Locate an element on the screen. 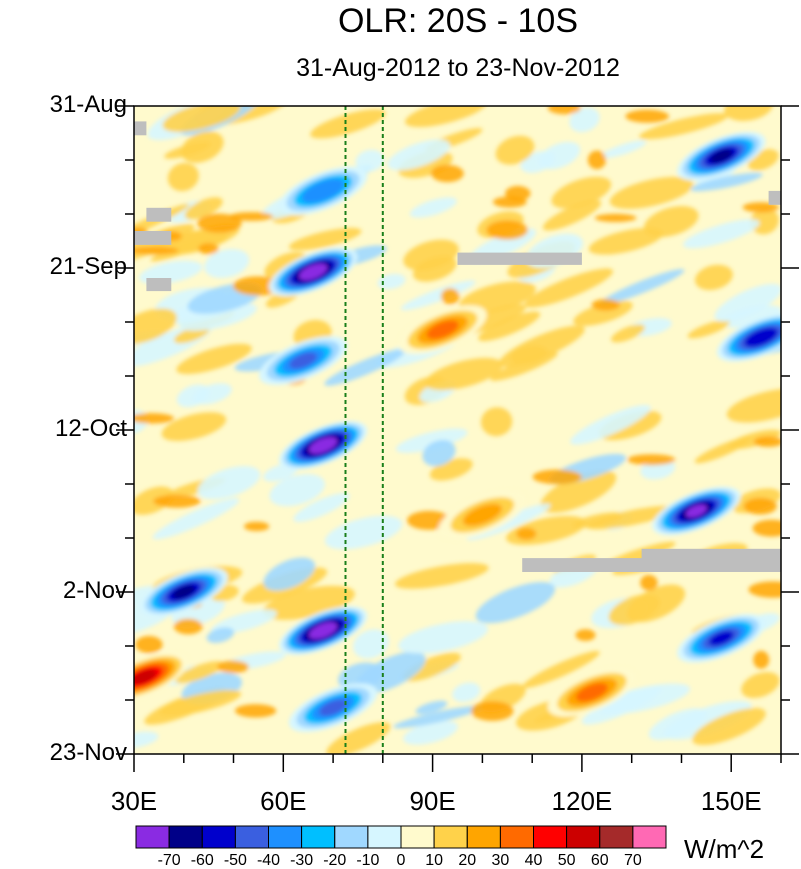  colorbar-label: 0 is located at coordinates (401, 860).